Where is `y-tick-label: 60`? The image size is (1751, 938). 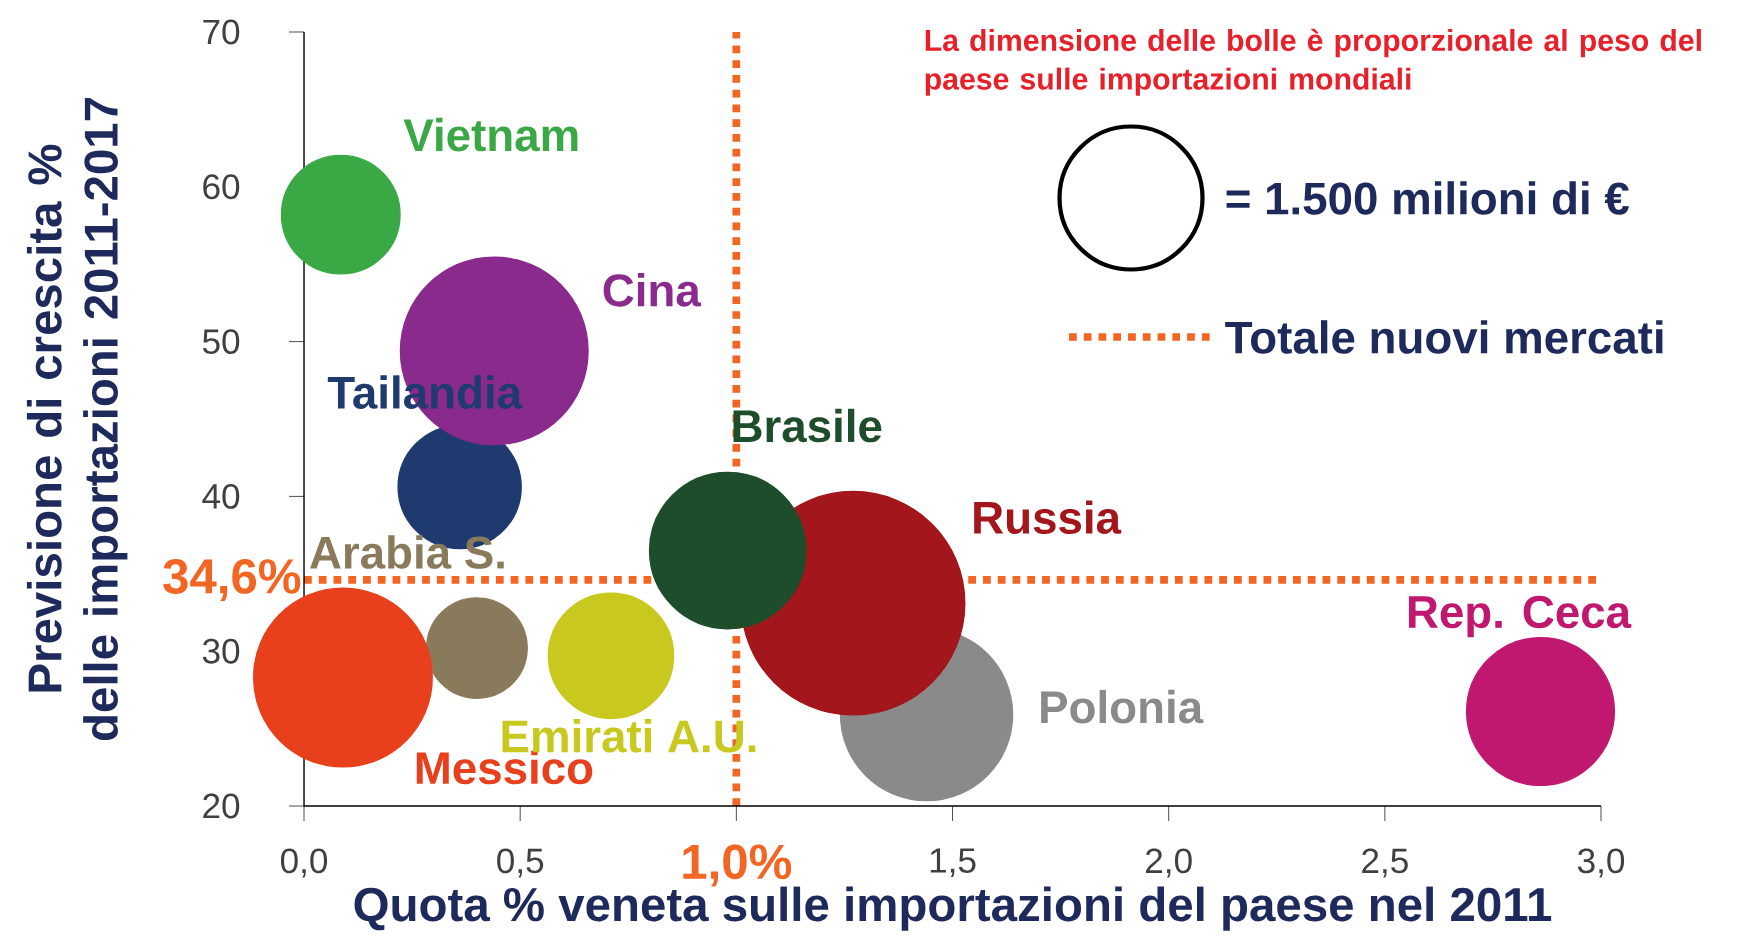
y-tick-label: 60 is located at coordinates (221, 187).